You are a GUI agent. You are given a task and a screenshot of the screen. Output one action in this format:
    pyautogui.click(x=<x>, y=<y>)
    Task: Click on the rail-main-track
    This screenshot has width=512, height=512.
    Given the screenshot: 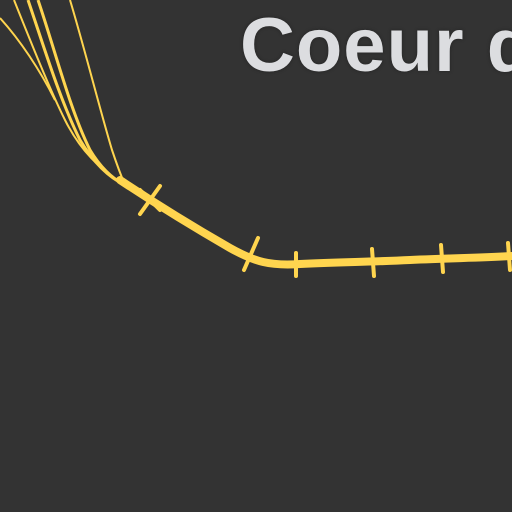 What is the action you would take?
    pyautogui.click(x=314, y=222)
    